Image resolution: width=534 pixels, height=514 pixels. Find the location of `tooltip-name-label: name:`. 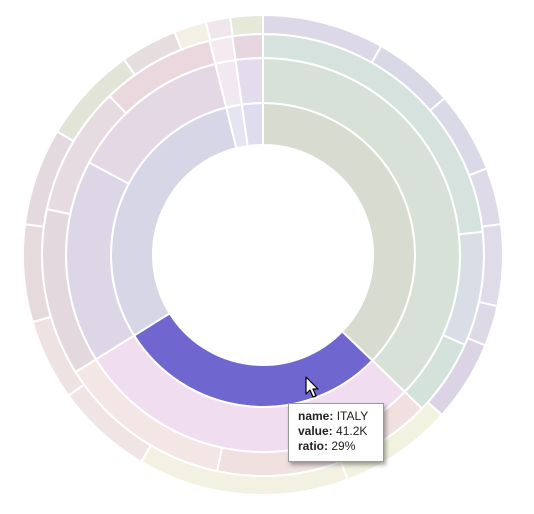

tooltip-name-label: name: is located at coordinates (316, 416).